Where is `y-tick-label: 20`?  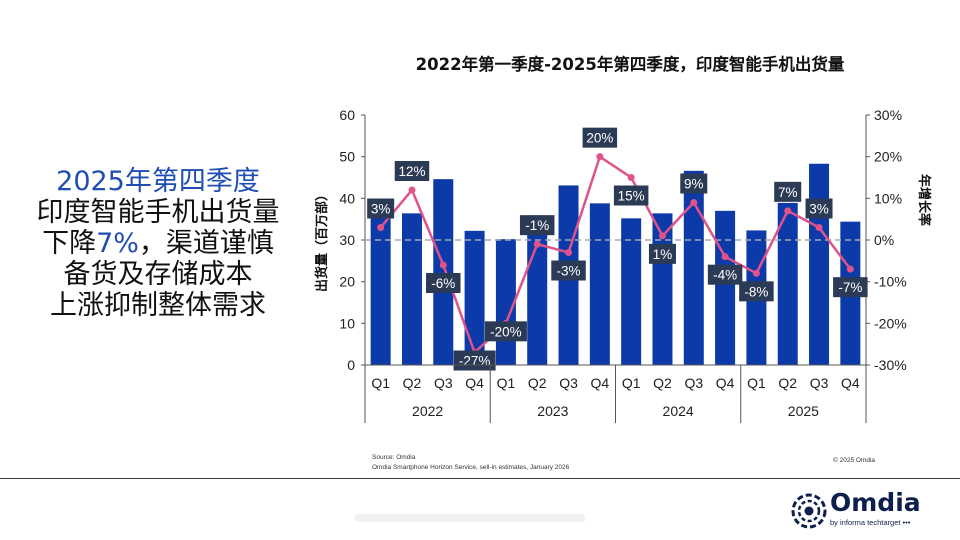
y-tick-label: 20 is located at coordinates (347, 282).